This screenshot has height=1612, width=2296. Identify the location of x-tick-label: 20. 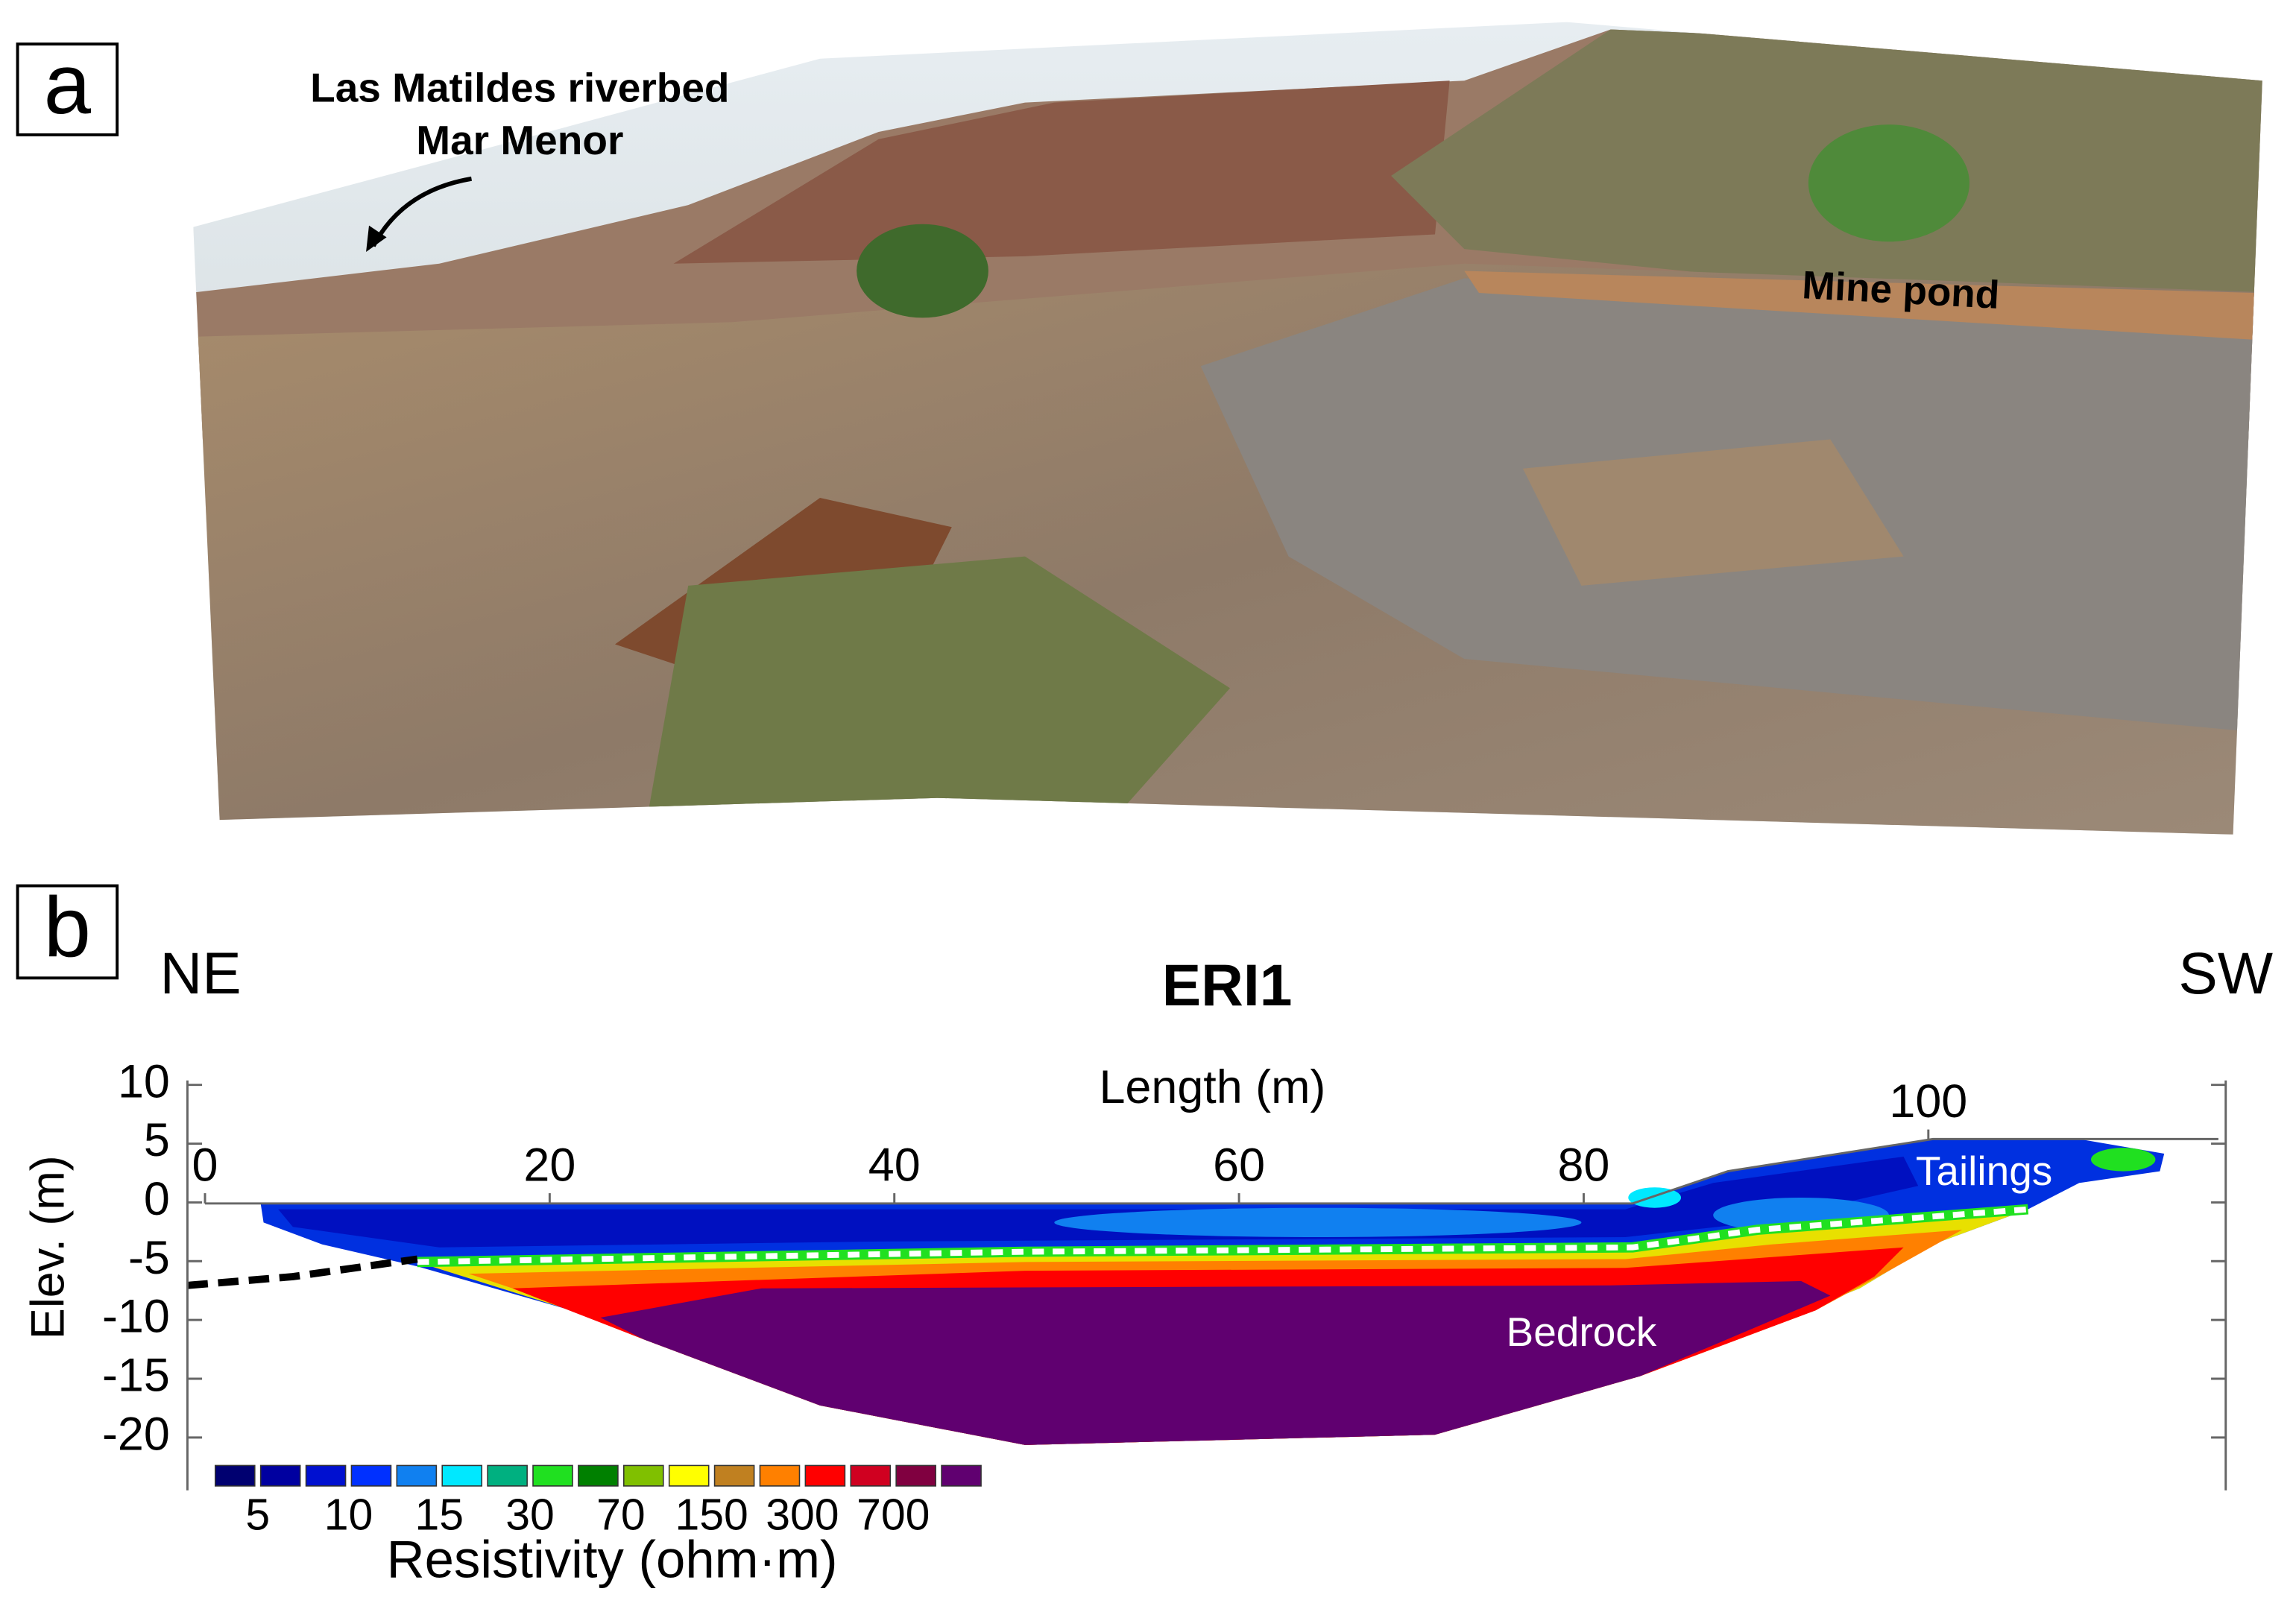
(549, 1165).